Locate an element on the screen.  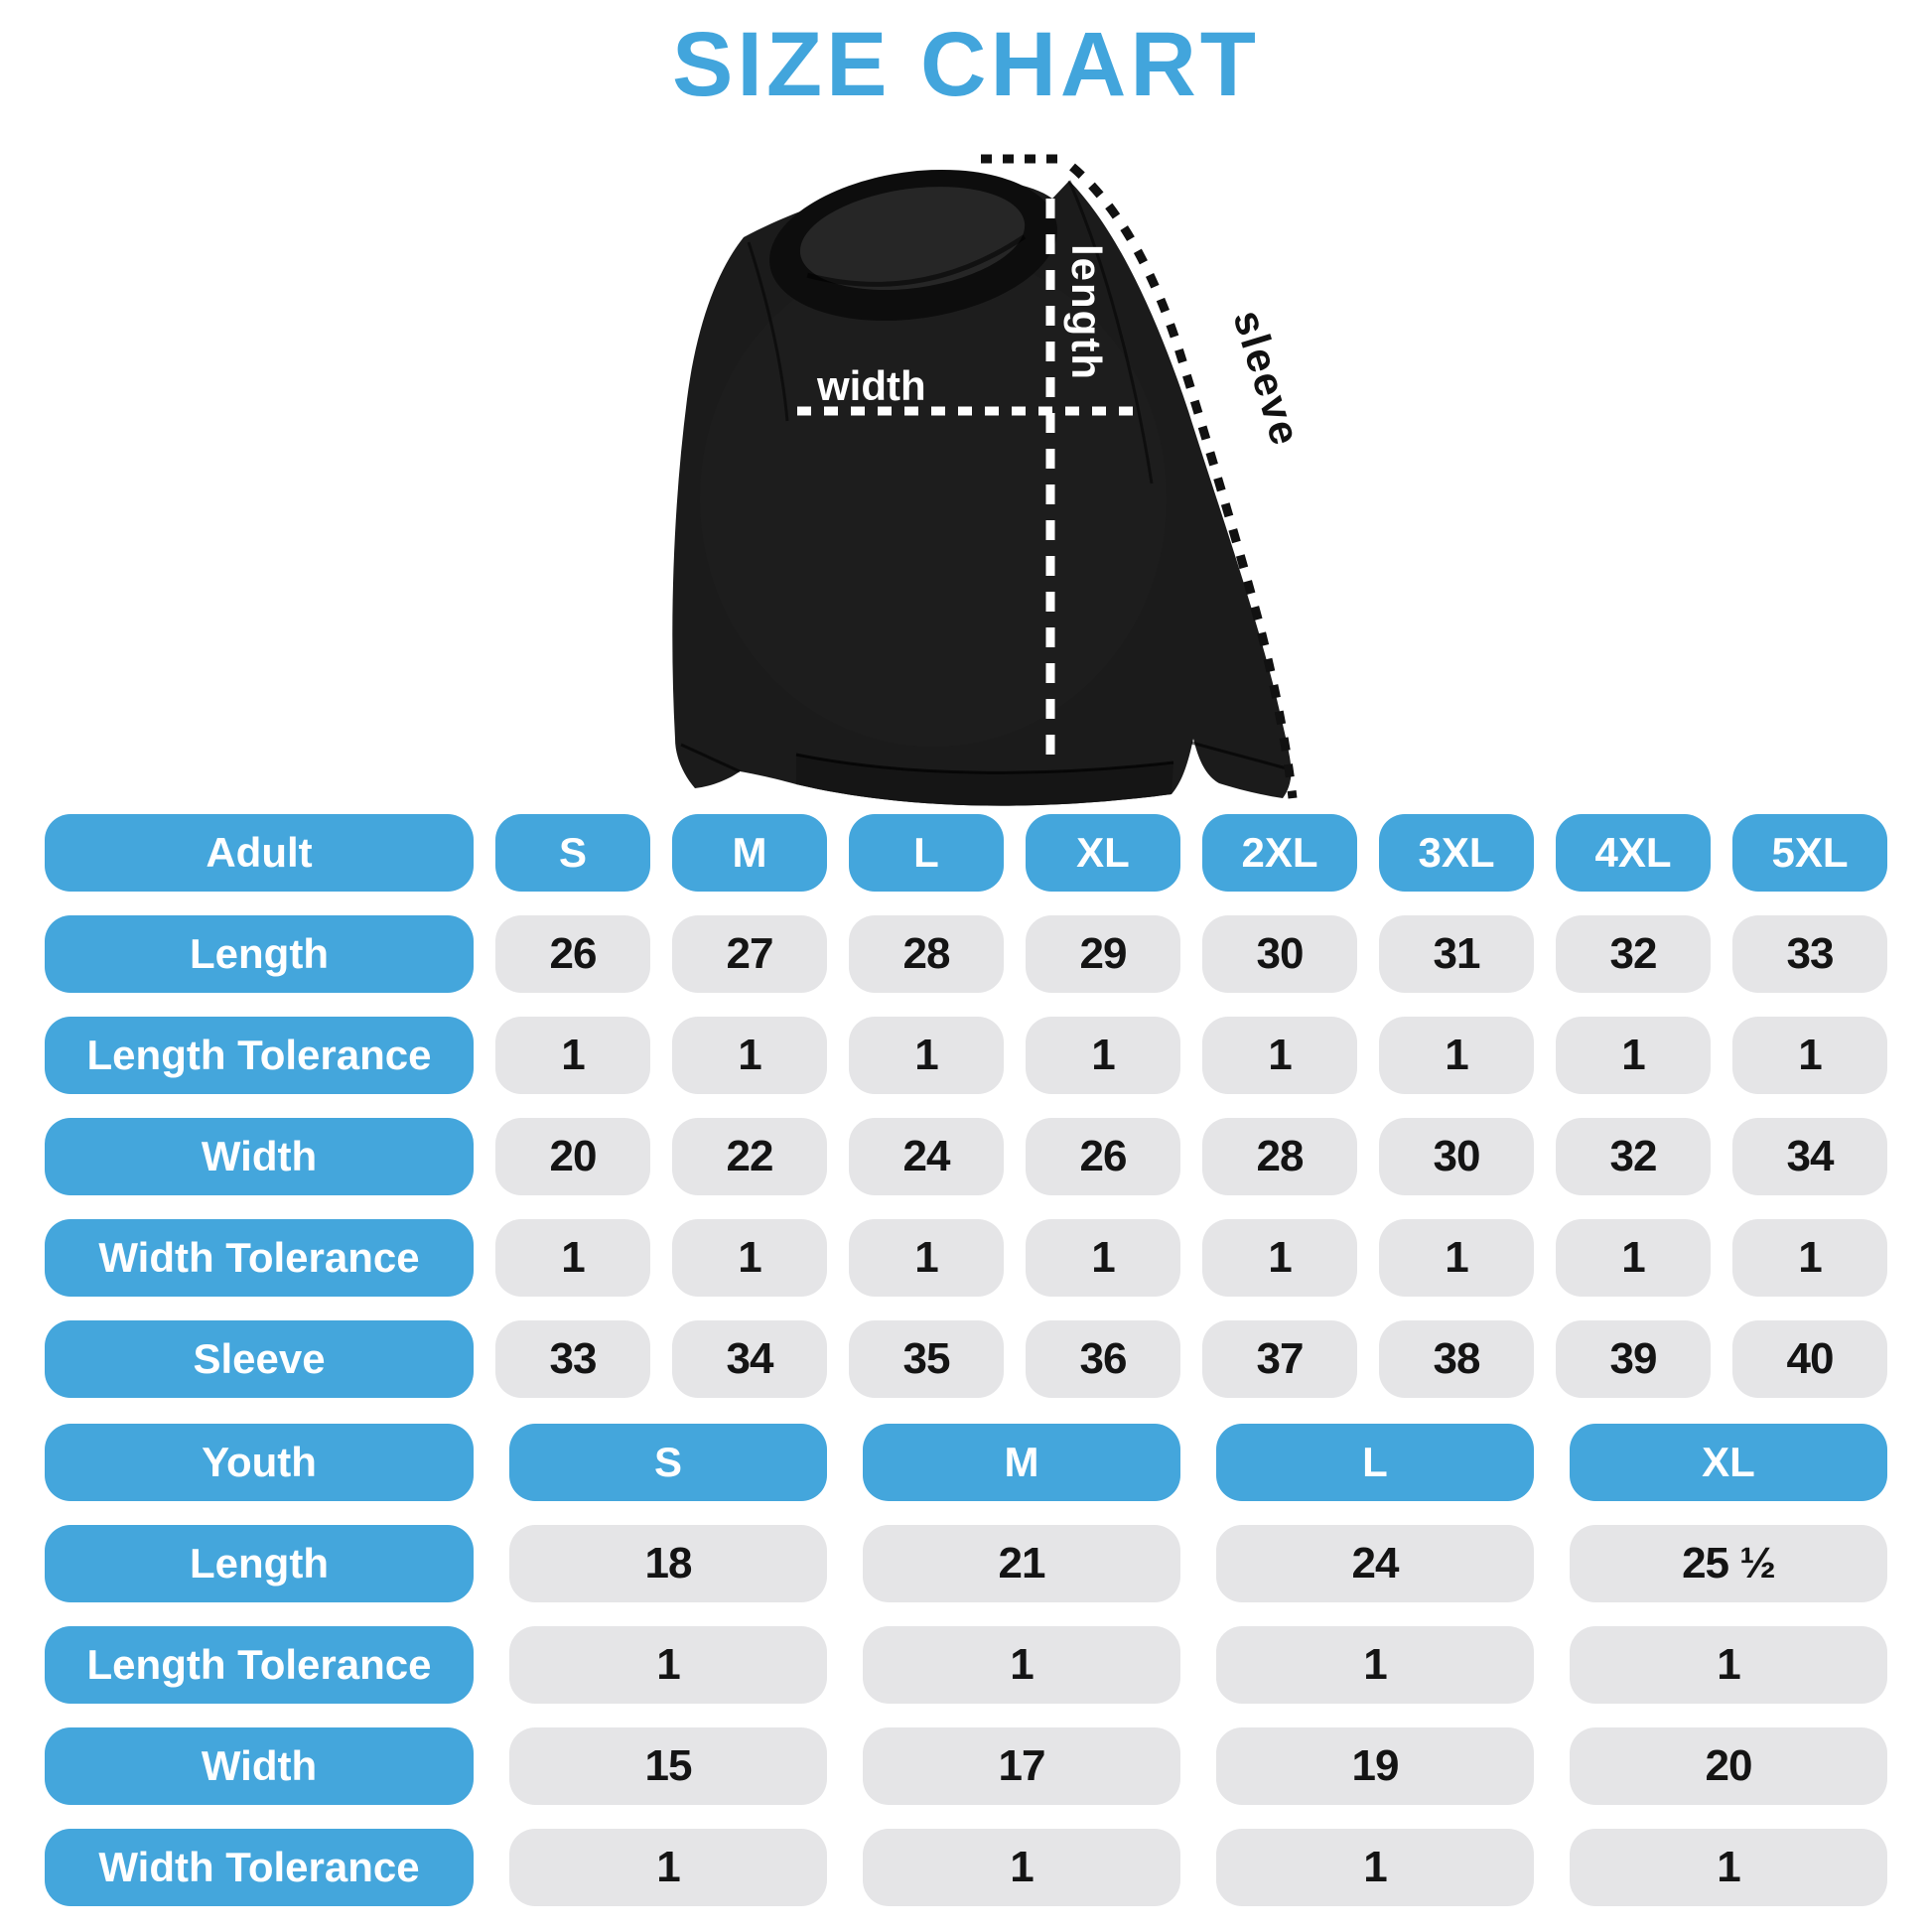
measurement-cell: 39 is located at coordinates (1634, 1359).